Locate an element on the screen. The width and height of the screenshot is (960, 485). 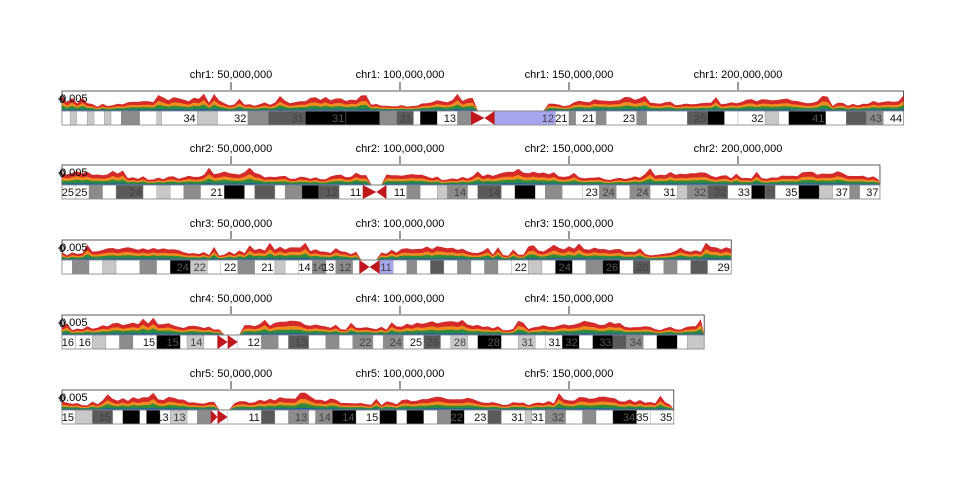
band-label: 41 is located at coordinates (818, 119).